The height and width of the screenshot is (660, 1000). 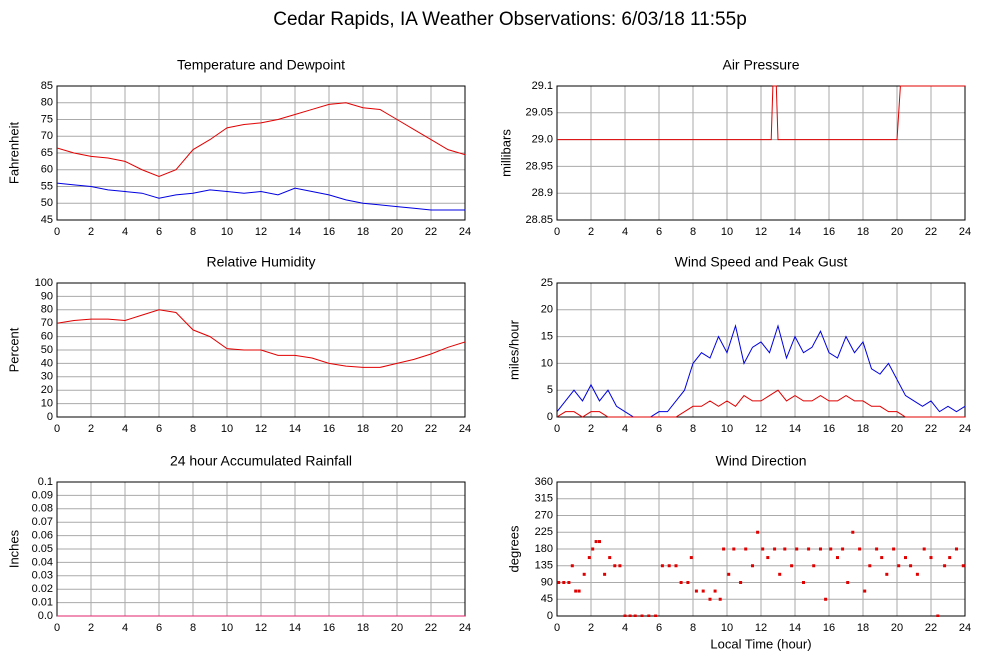 What do you see at coordinates (544, 549) in the screenshot?
I see `y-tick-label: 180` at bounding box center [544, 549].